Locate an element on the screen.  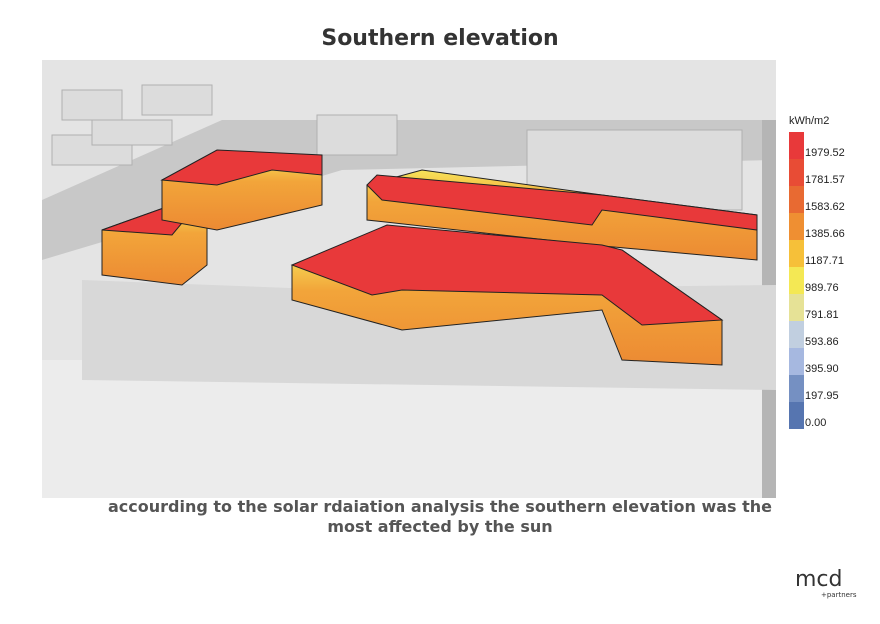
svg-text: mcd is located at coordinates (819, 579).